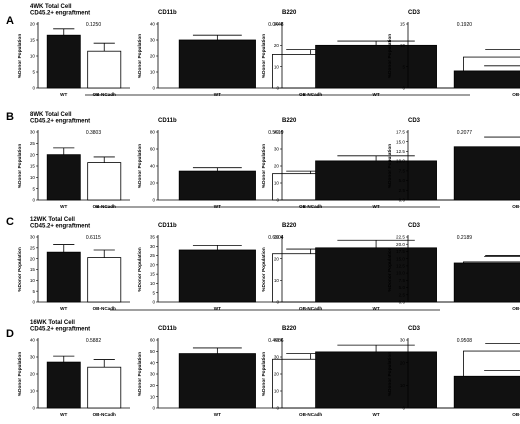 This screenshot has width=520, height=424. Describe the element at coordinates (153, 255) in the screenshot. I see `y-tick-label: 25` at that location.